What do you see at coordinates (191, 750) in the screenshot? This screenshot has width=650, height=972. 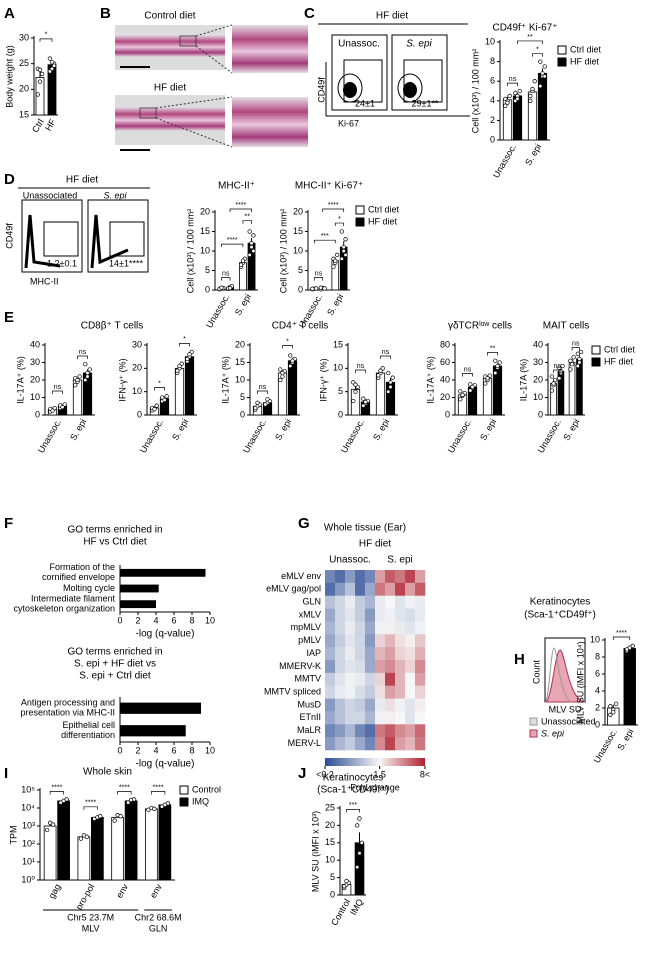 I see `x-tick-label: 8` at bounding box center [191, 750].